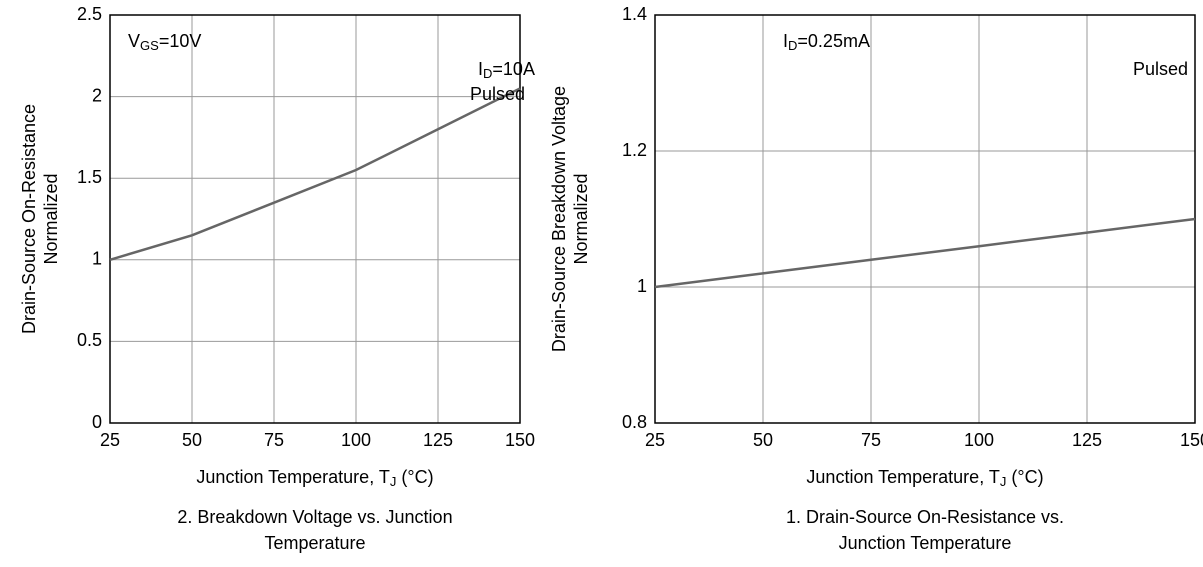  What do you see at coordinates (314, 517) in the screenshot?
I see `caption: 2. Breakdown Voltage vs. Junction` at bounding box center [314, 517].